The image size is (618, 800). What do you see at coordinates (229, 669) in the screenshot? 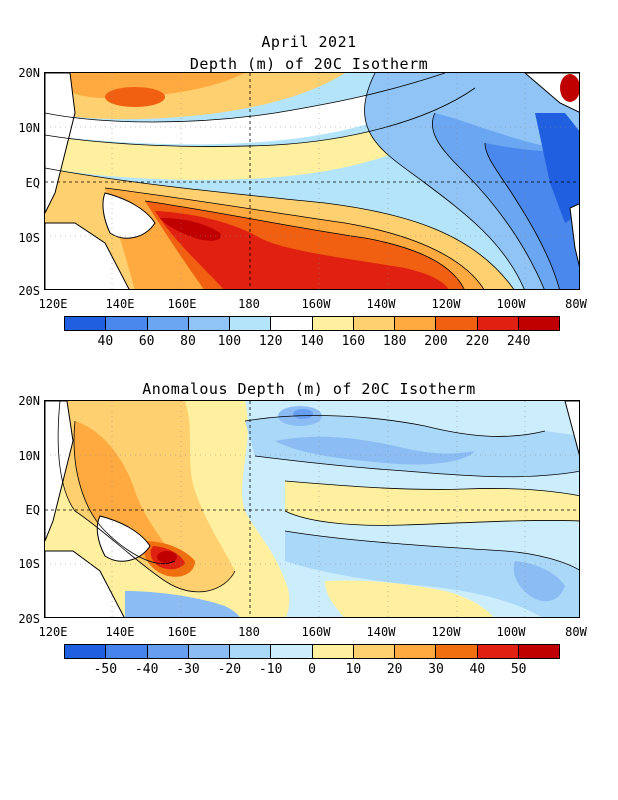
I see `panel2-colorbar-label: -20` at bounding box center [229, 669].